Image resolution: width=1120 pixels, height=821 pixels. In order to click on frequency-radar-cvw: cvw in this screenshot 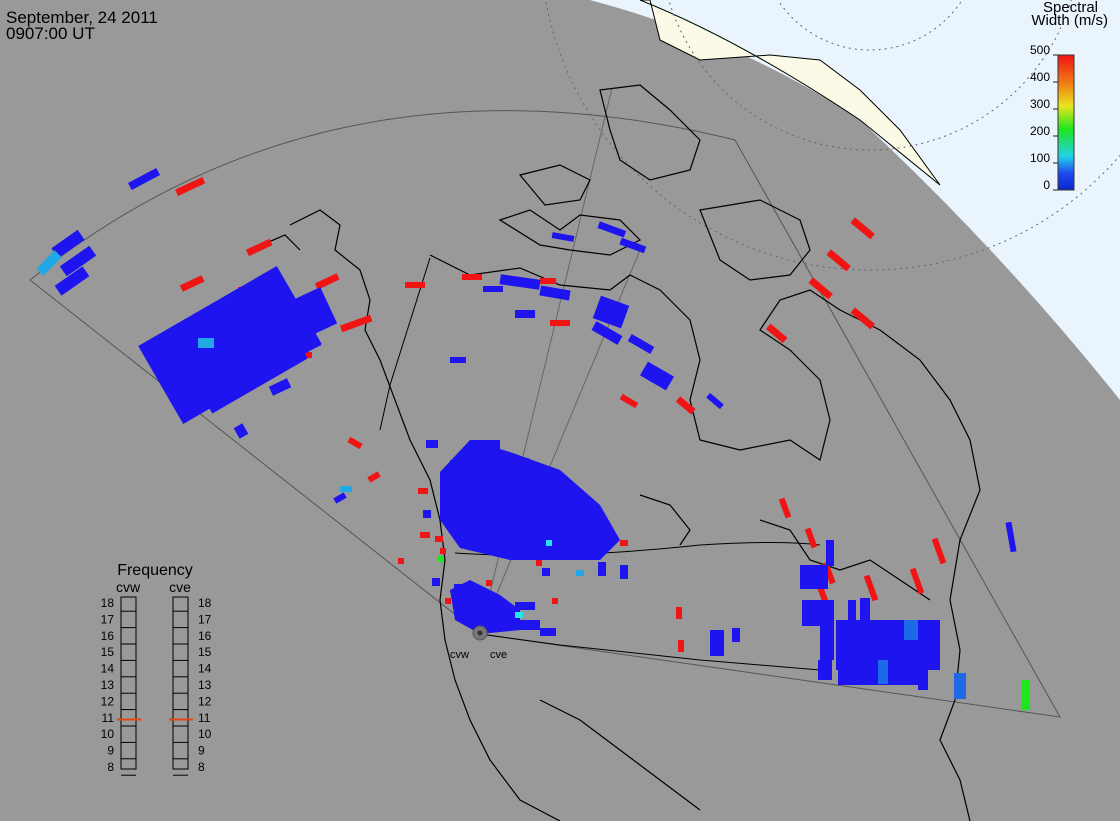, I will do `click(128, 587)`.